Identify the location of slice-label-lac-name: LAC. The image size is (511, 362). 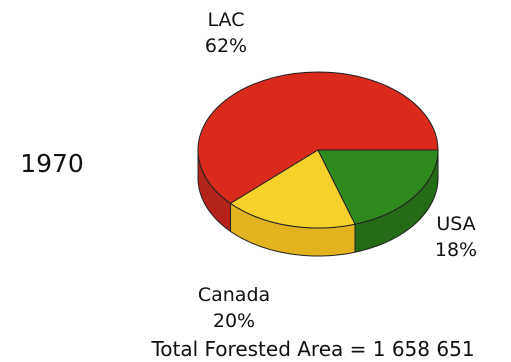
(226, 20).